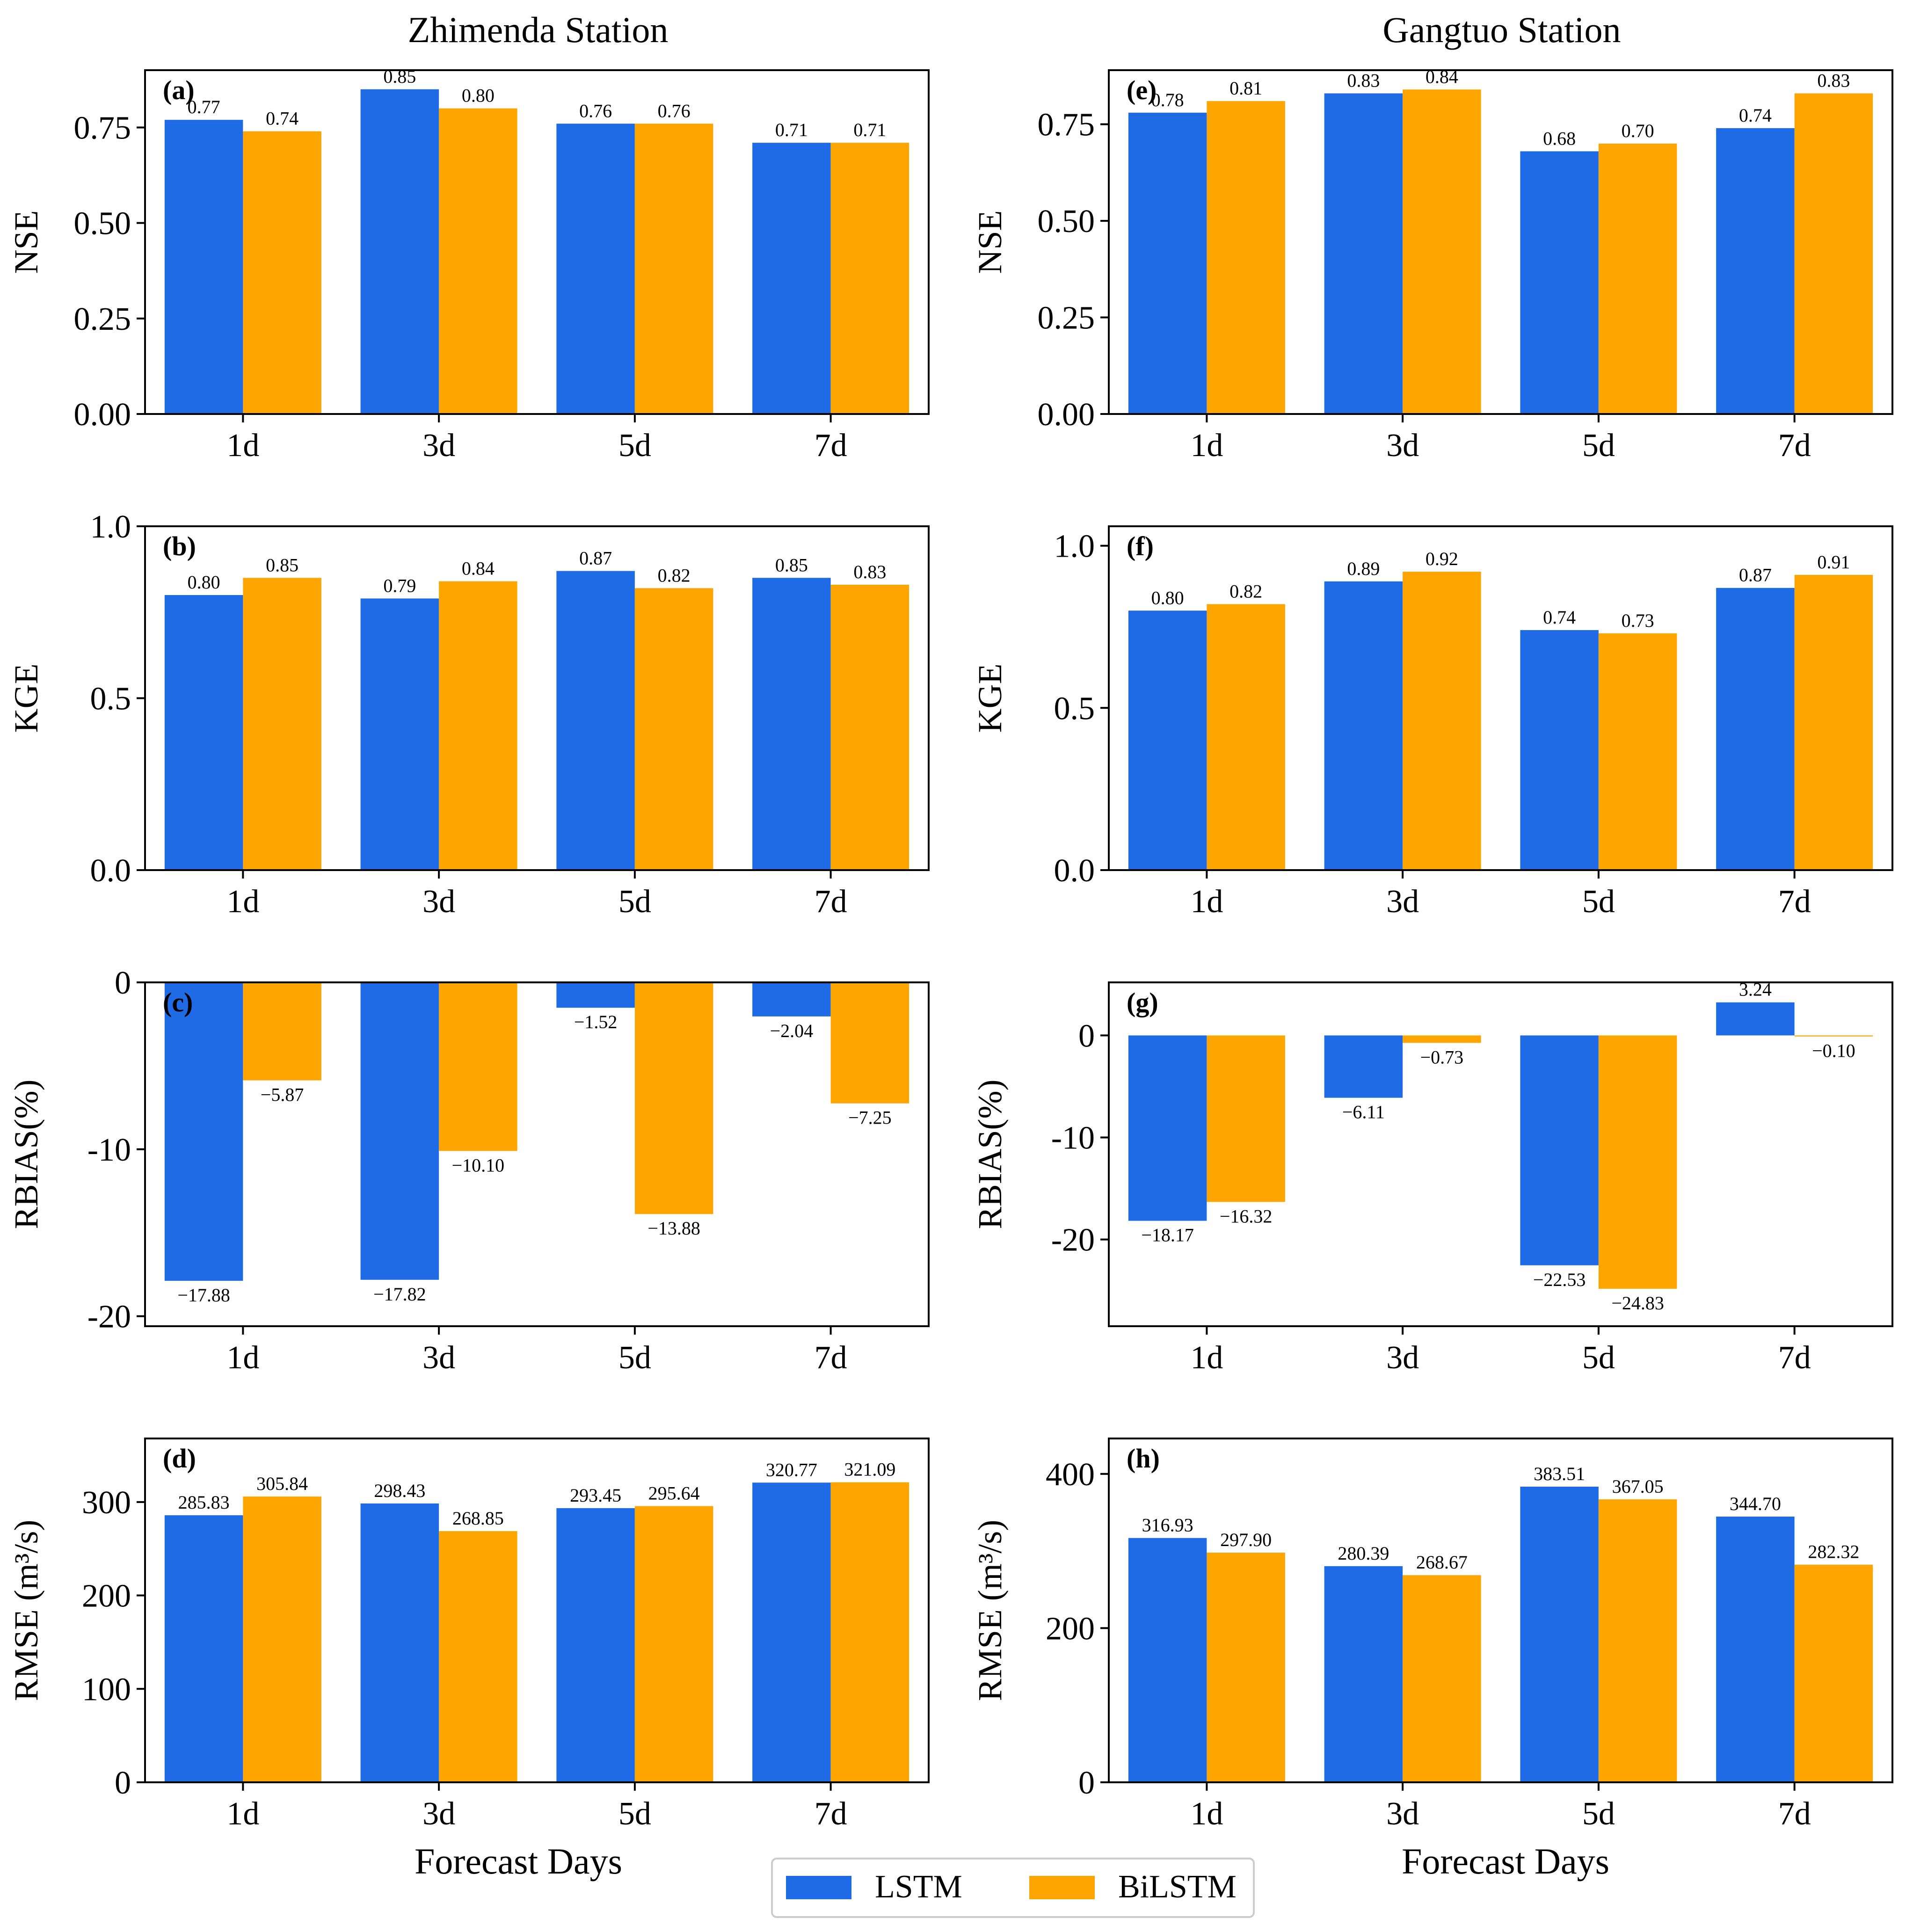  Describe the element at coordinates (400, 734) in the screenshot. I see `bar-b-lstm-3d` at that location.